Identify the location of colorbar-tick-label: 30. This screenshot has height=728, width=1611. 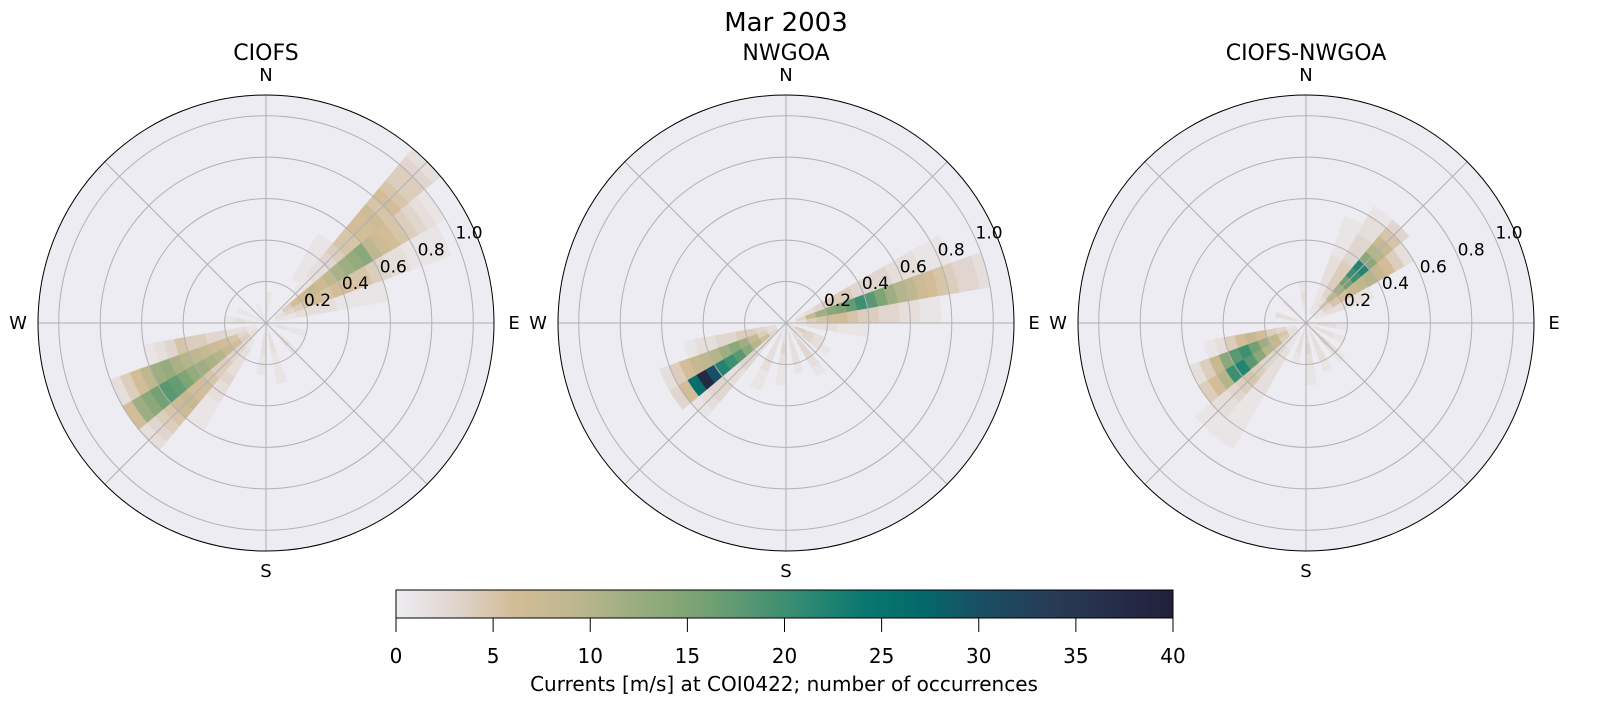
(978, 656).